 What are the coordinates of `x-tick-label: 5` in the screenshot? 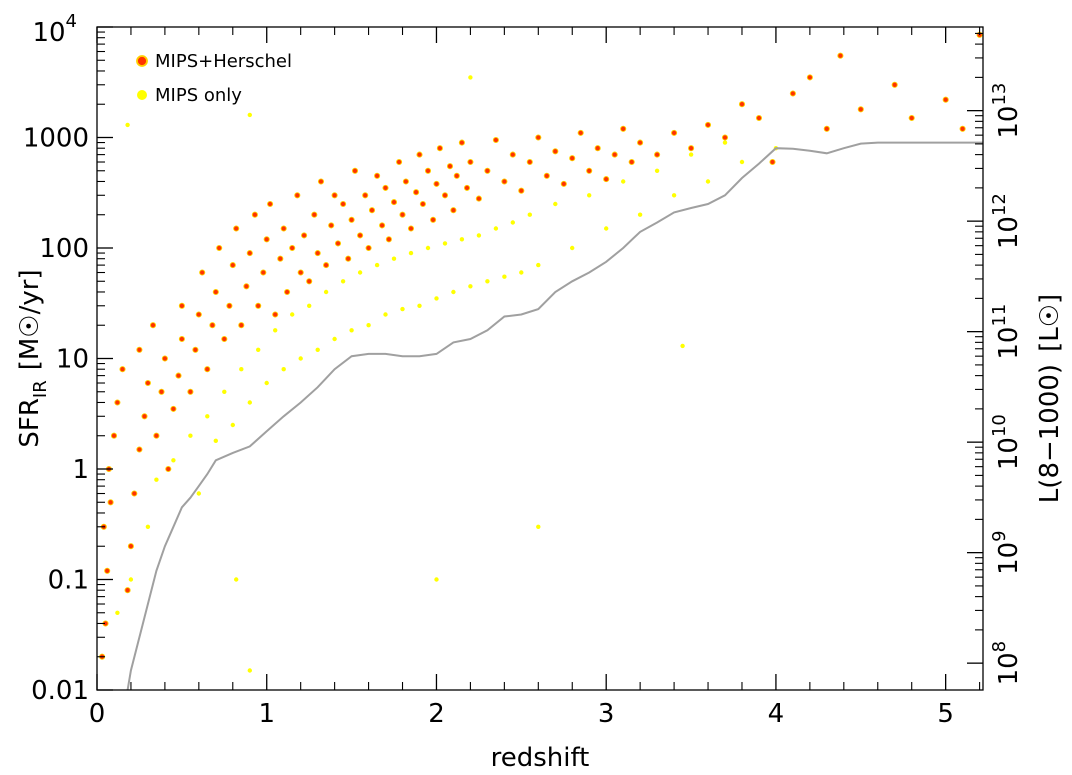 It's located at (945, 714).